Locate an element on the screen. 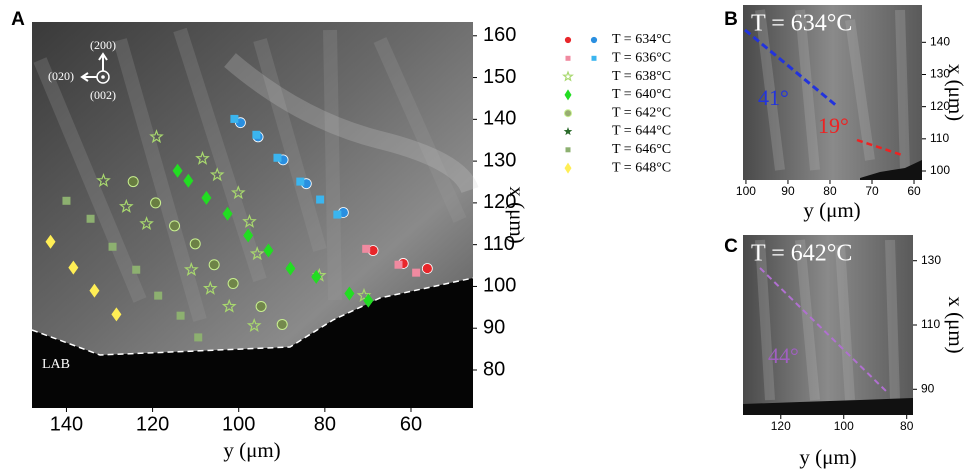  miller-index: (200) is located at coordinates (103, 45).